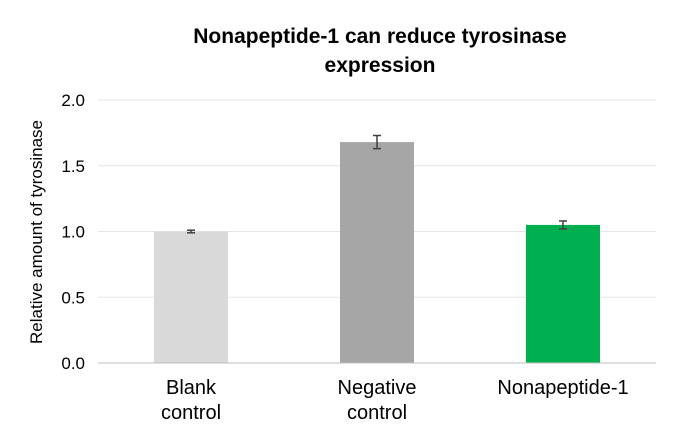 Image resolution: width=679 pixels, height=443 pixels. I want to click on category-label: Negative, so click(377, 388).